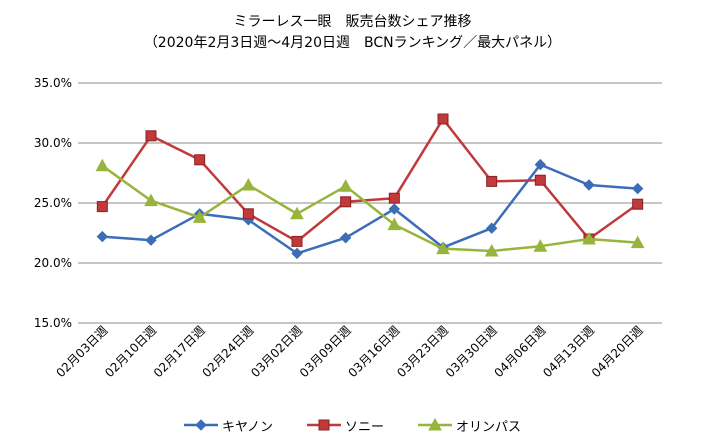 The height and width of the screenshot is (447, 705). I want to click on x-tick-label: 03月23日週, so click(422, 351).